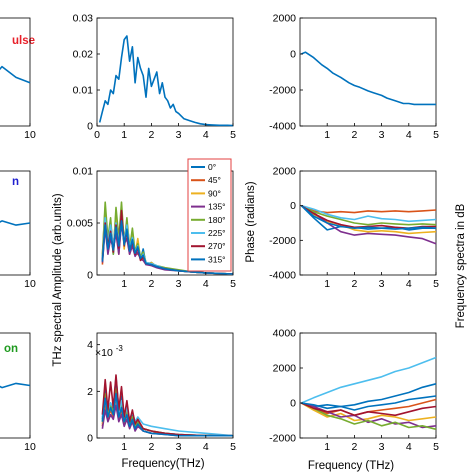  I want to click on y-tick-label: 2, so click(90, 392).